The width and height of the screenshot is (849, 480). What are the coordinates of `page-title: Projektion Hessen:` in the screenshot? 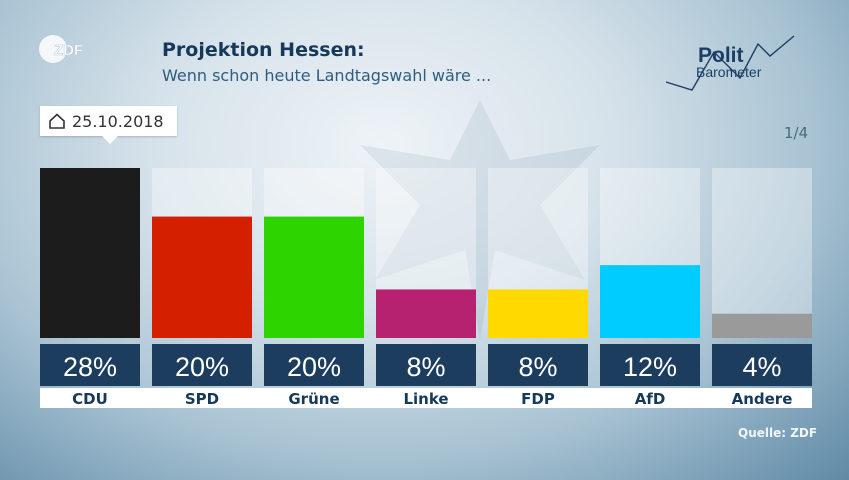 It's located at (263, 50).